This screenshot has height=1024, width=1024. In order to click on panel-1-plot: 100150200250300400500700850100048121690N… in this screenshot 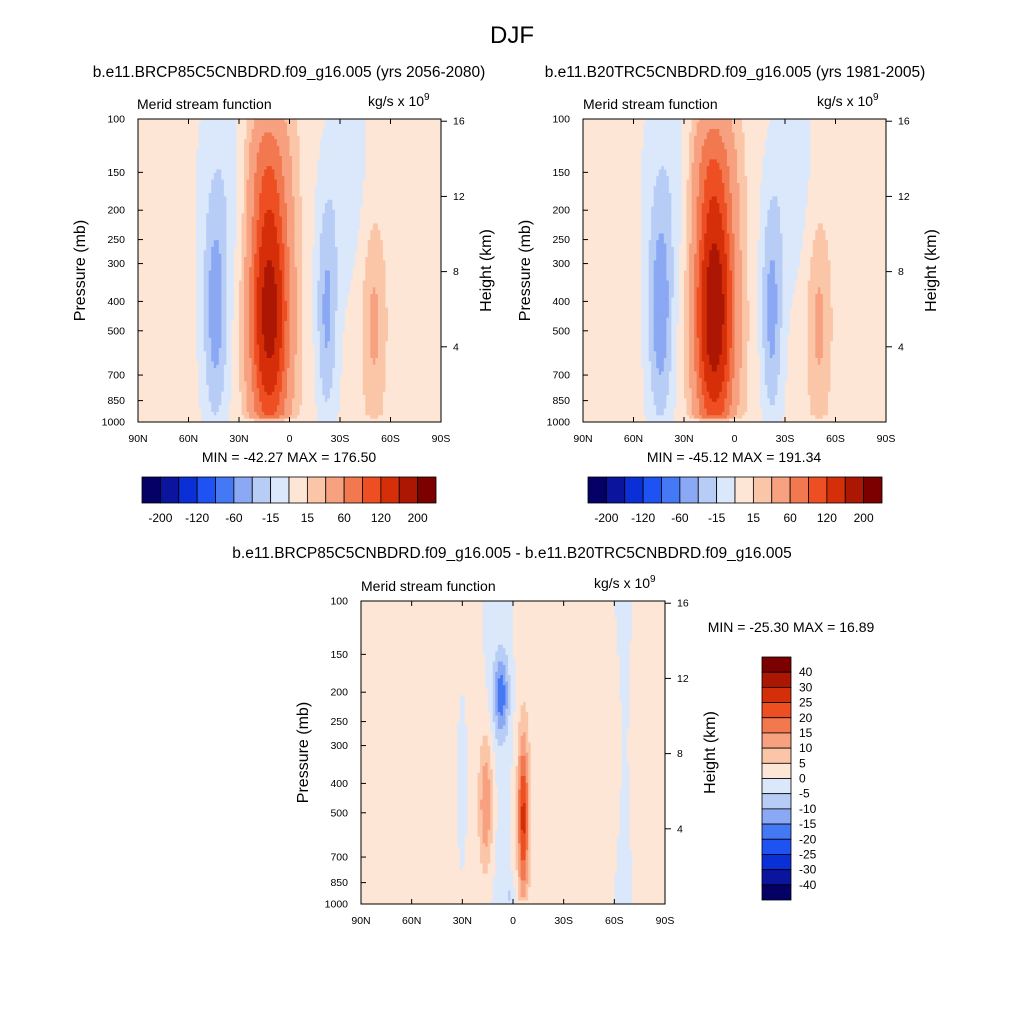, I will do `click(283, 280)`.